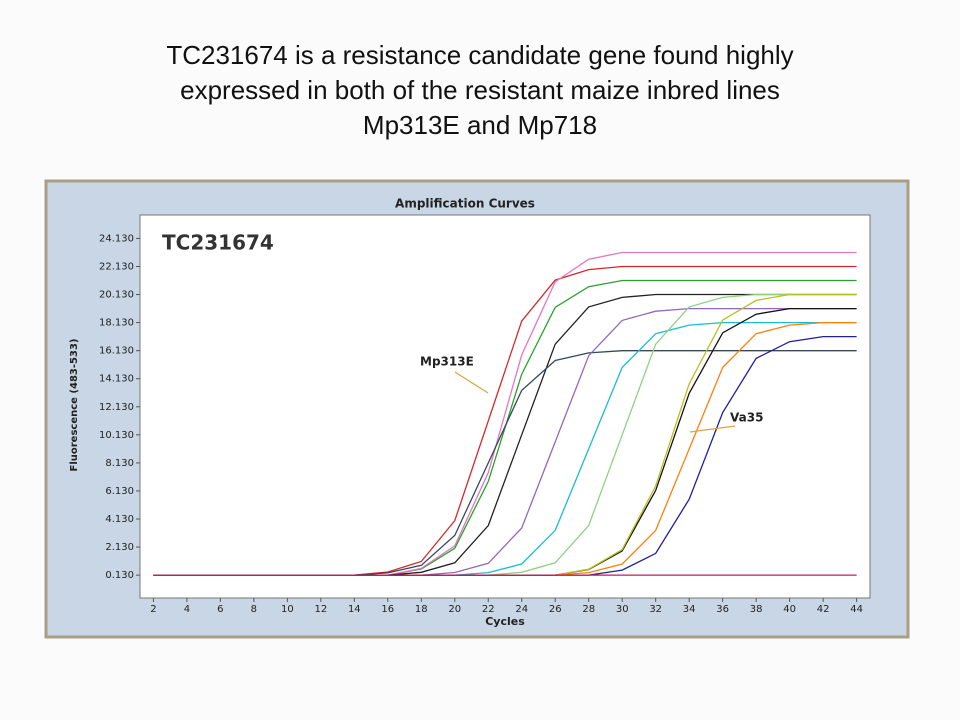 Image resolution: width=960 pixels, height=720 pixels. What do you see at coordinates (454, 609) in the screenshot?
I see `x-tick-label: 20` at bounding box center [454, 609].